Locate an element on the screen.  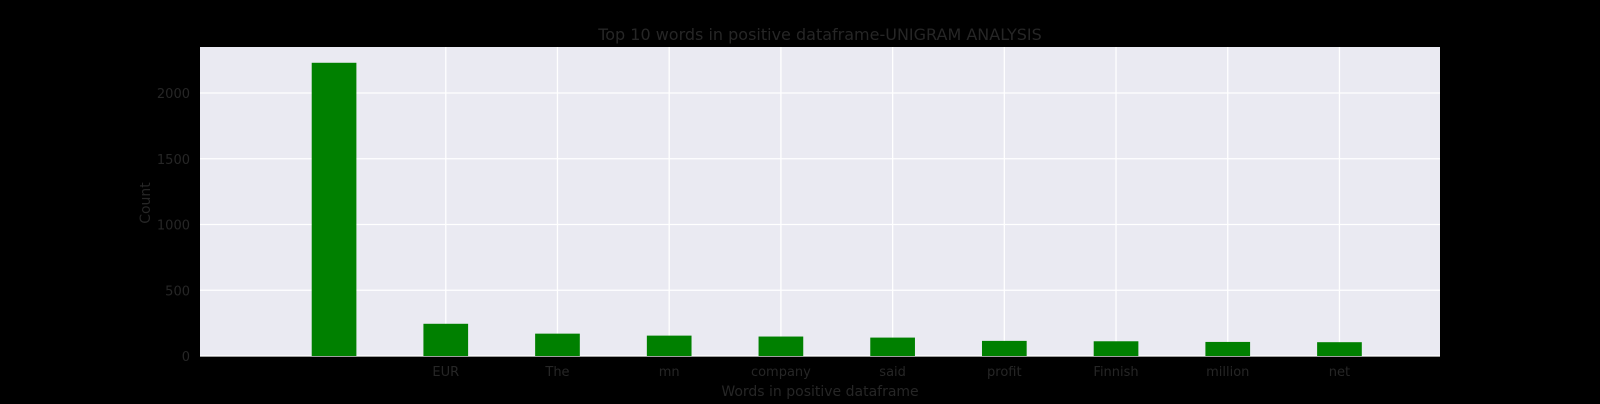
x-axis-label: Words in positive dataframe is located at coordinates (819, 392).